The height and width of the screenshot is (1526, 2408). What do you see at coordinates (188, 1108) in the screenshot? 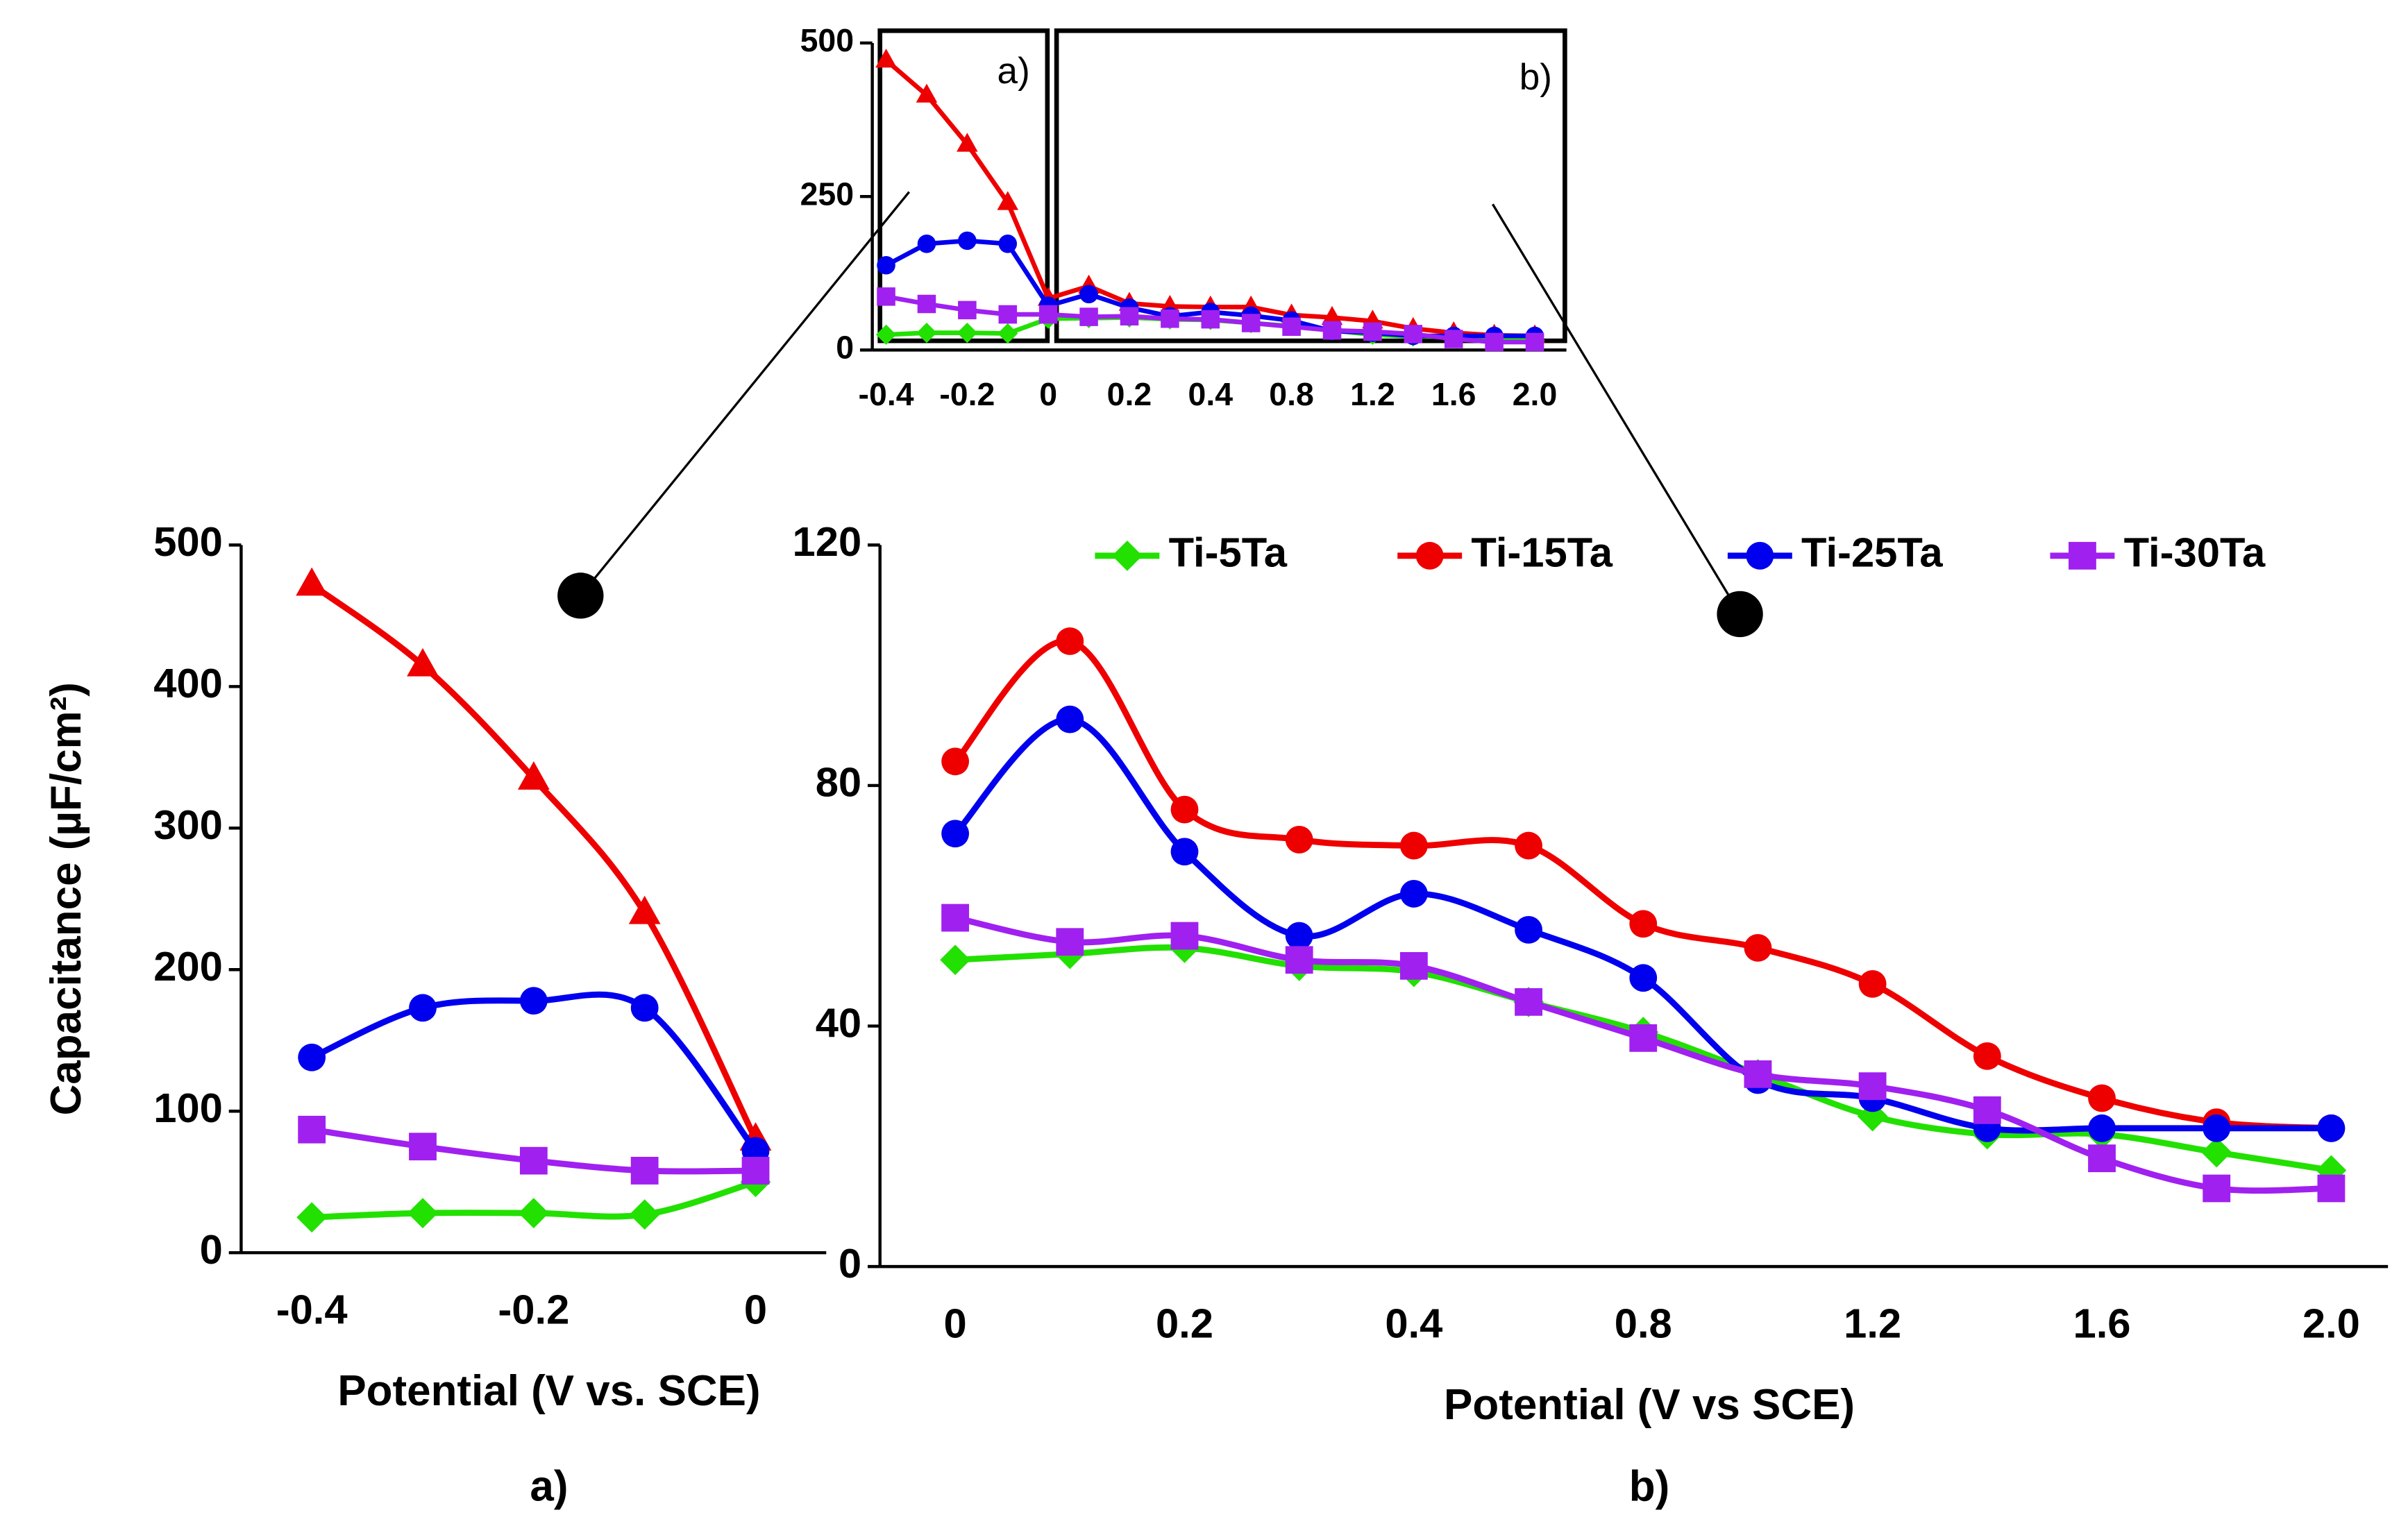
I see `y-tick-label: 100` at bounding box center [188, 1108].